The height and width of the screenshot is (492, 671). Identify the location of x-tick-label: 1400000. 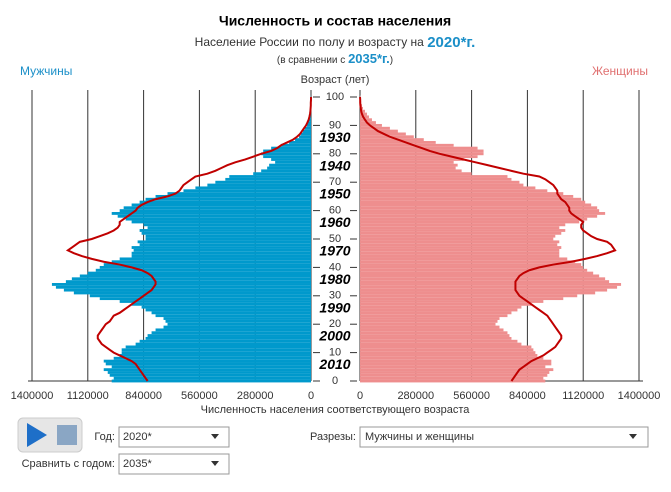
(639, 396).